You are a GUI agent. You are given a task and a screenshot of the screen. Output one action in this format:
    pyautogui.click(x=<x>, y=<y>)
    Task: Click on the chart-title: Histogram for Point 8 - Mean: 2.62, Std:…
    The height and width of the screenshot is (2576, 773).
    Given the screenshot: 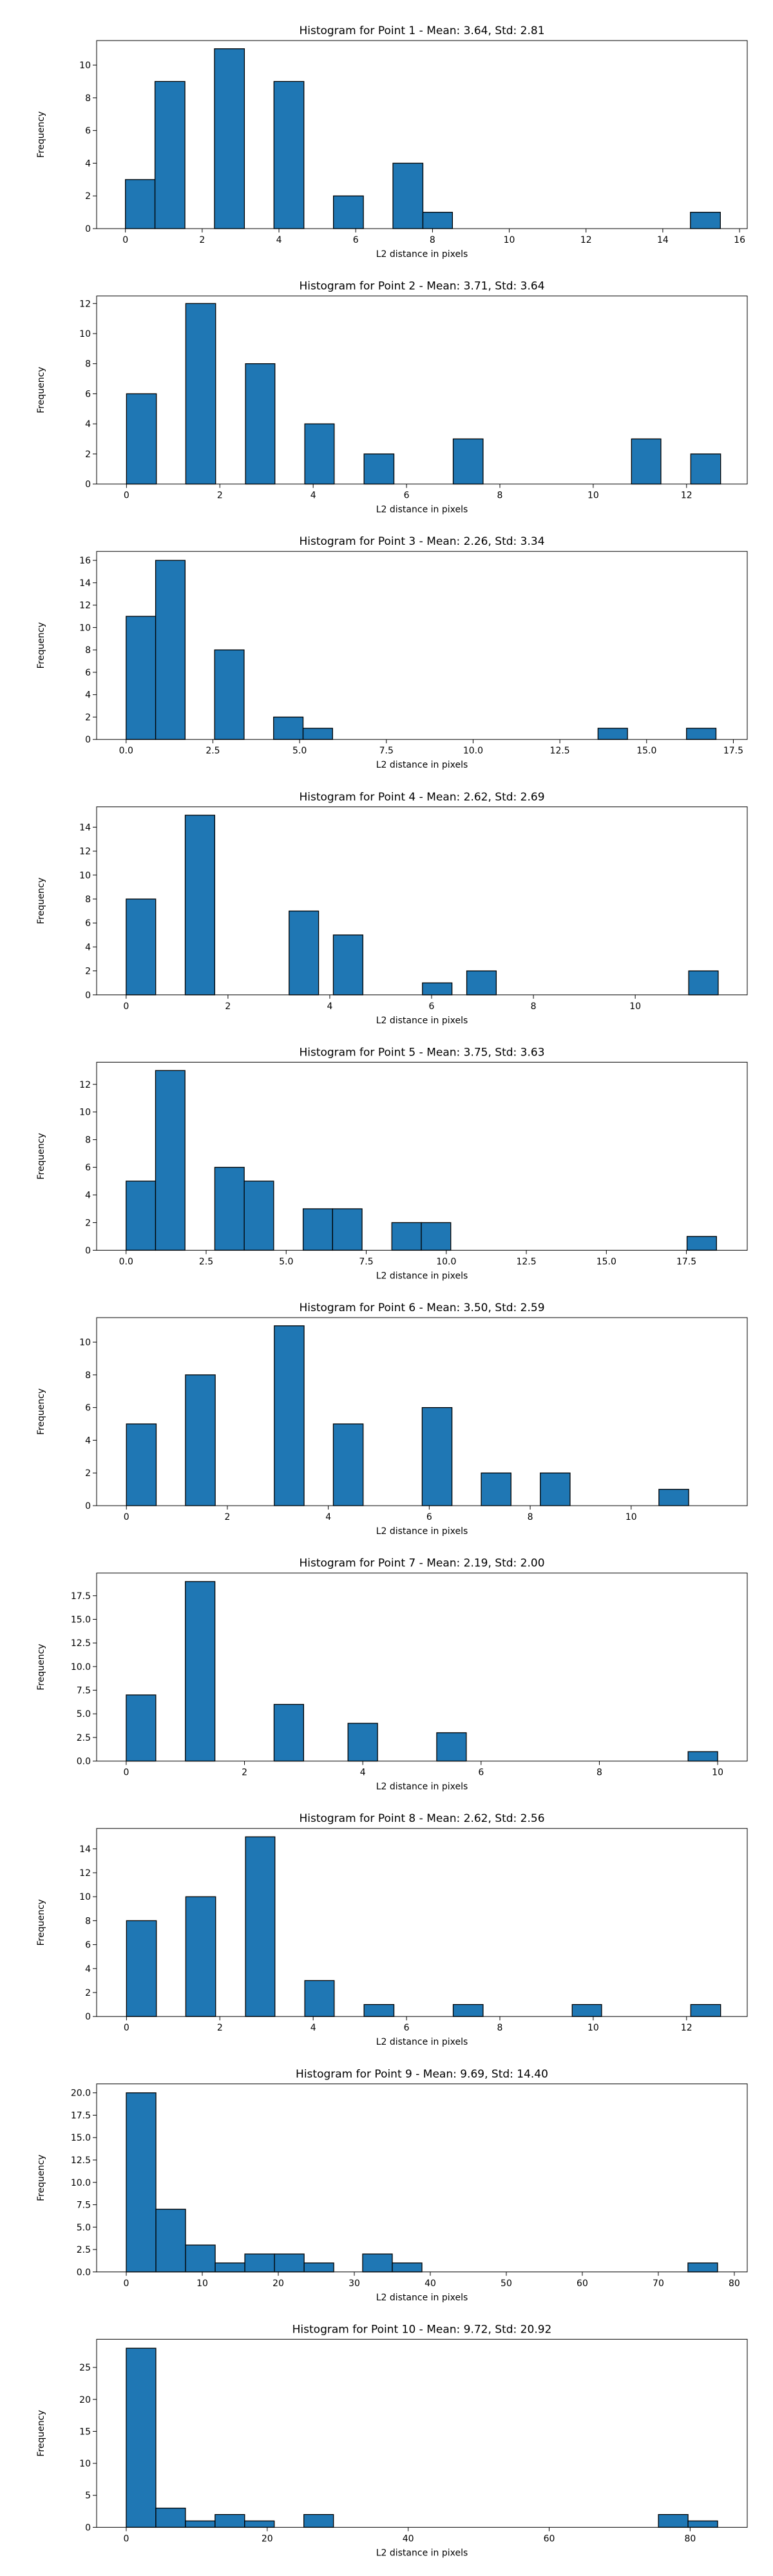 What is the action you would take?
    pyautogui.click(x=421, y=1818)
    